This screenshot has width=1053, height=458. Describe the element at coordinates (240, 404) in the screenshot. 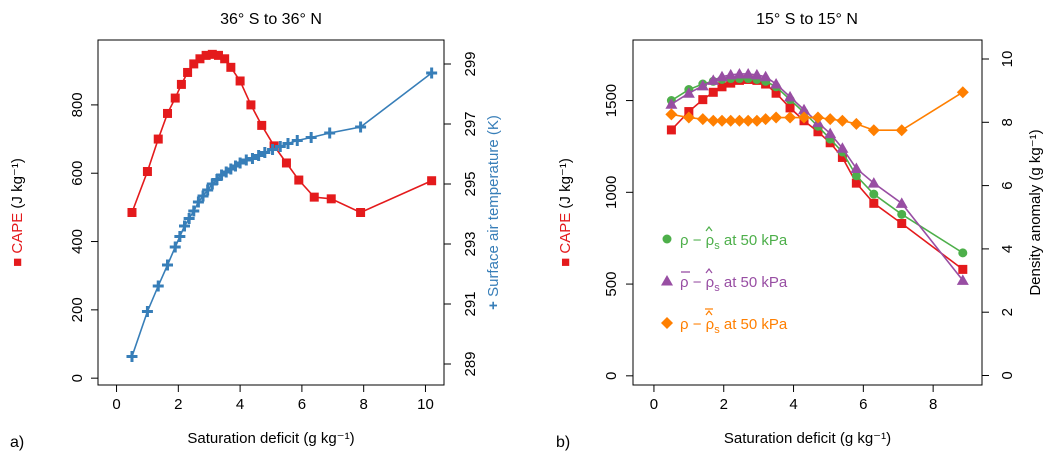

I see `x-tick-label: 4` at that location.